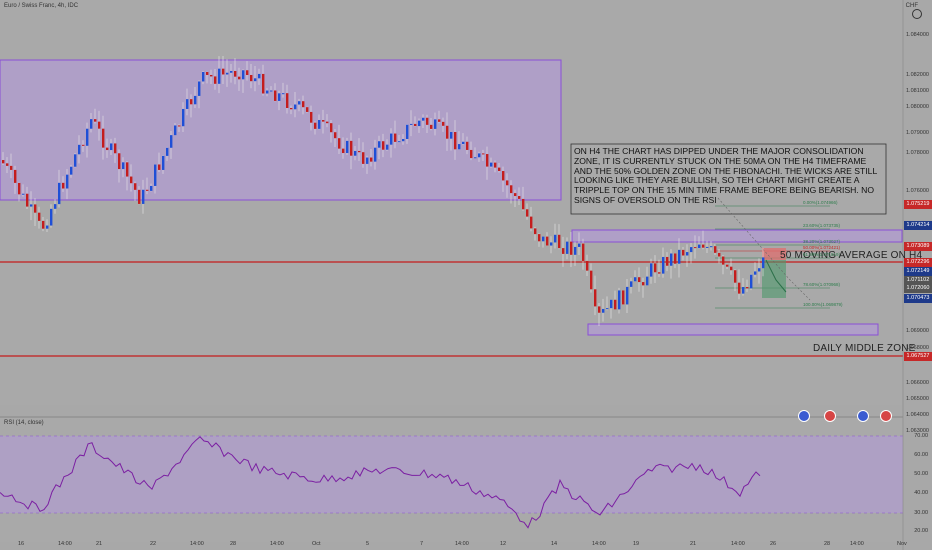 The width and height of the screenshot is (932, 550). I want to click on price-axis-label: 1.078000, so click(917, 153).